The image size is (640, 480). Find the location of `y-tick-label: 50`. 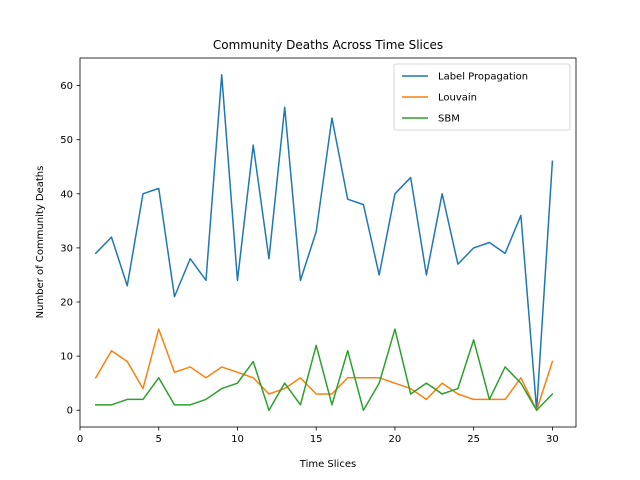

y-tick-label: 50 is located at coordinates (66, 140).